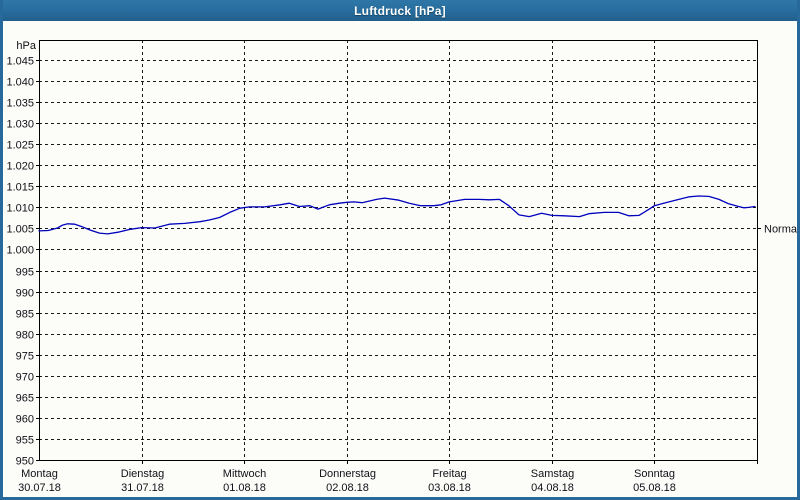  Describe the element at coordinates (25, 294) in the screenshot. I see `y-tick-label: 990` at that location.